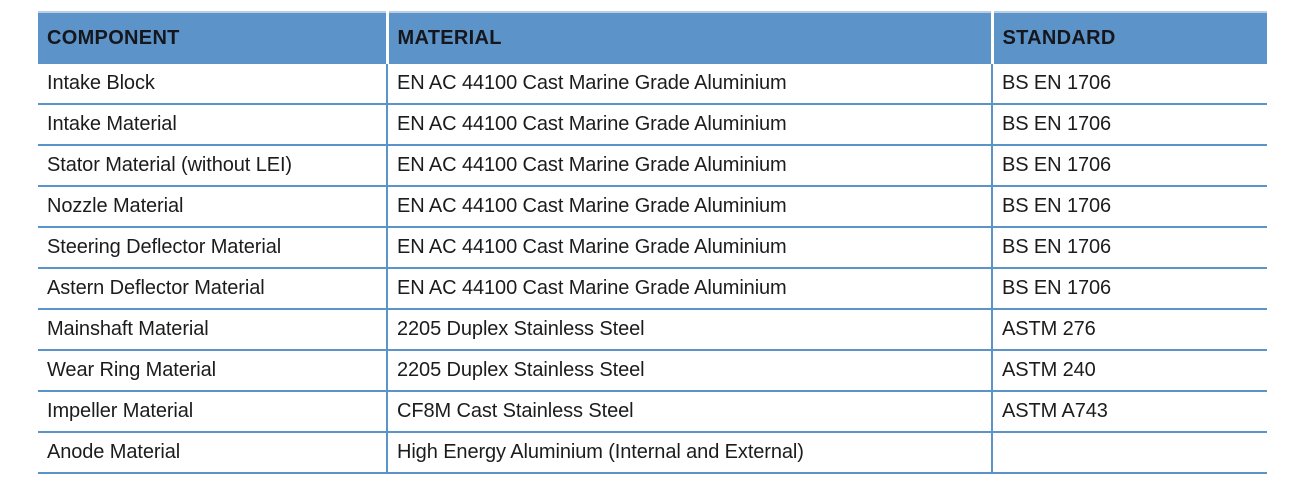  I want to click on cell-component: Steering Deflector Material, so click(212, 248).